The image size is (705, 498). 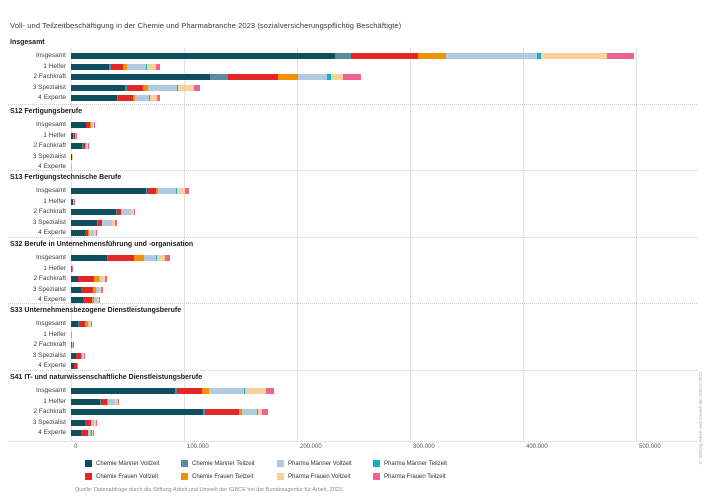 I want to click on group-header: Insgesamt, so click(x=27, y=42).